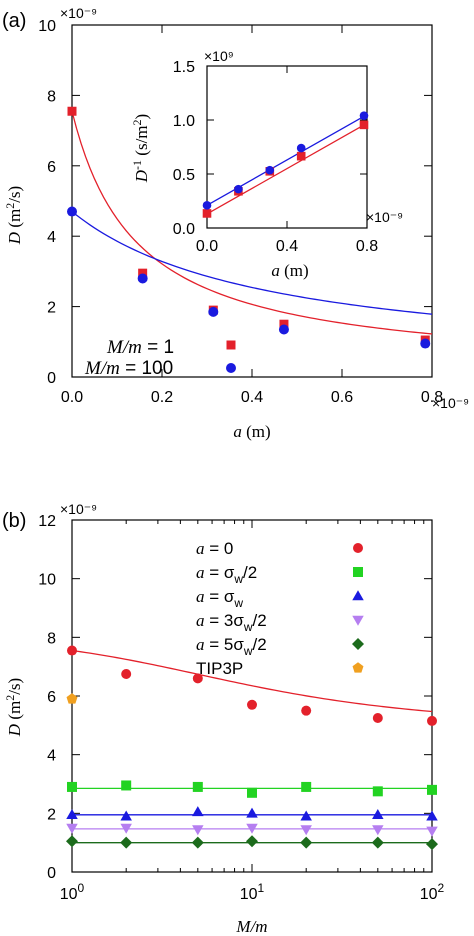 This screenshot has height=936, width=474. I want to click on panel-a-legend: M/m = 1M/m = 100, so click(160, 358).